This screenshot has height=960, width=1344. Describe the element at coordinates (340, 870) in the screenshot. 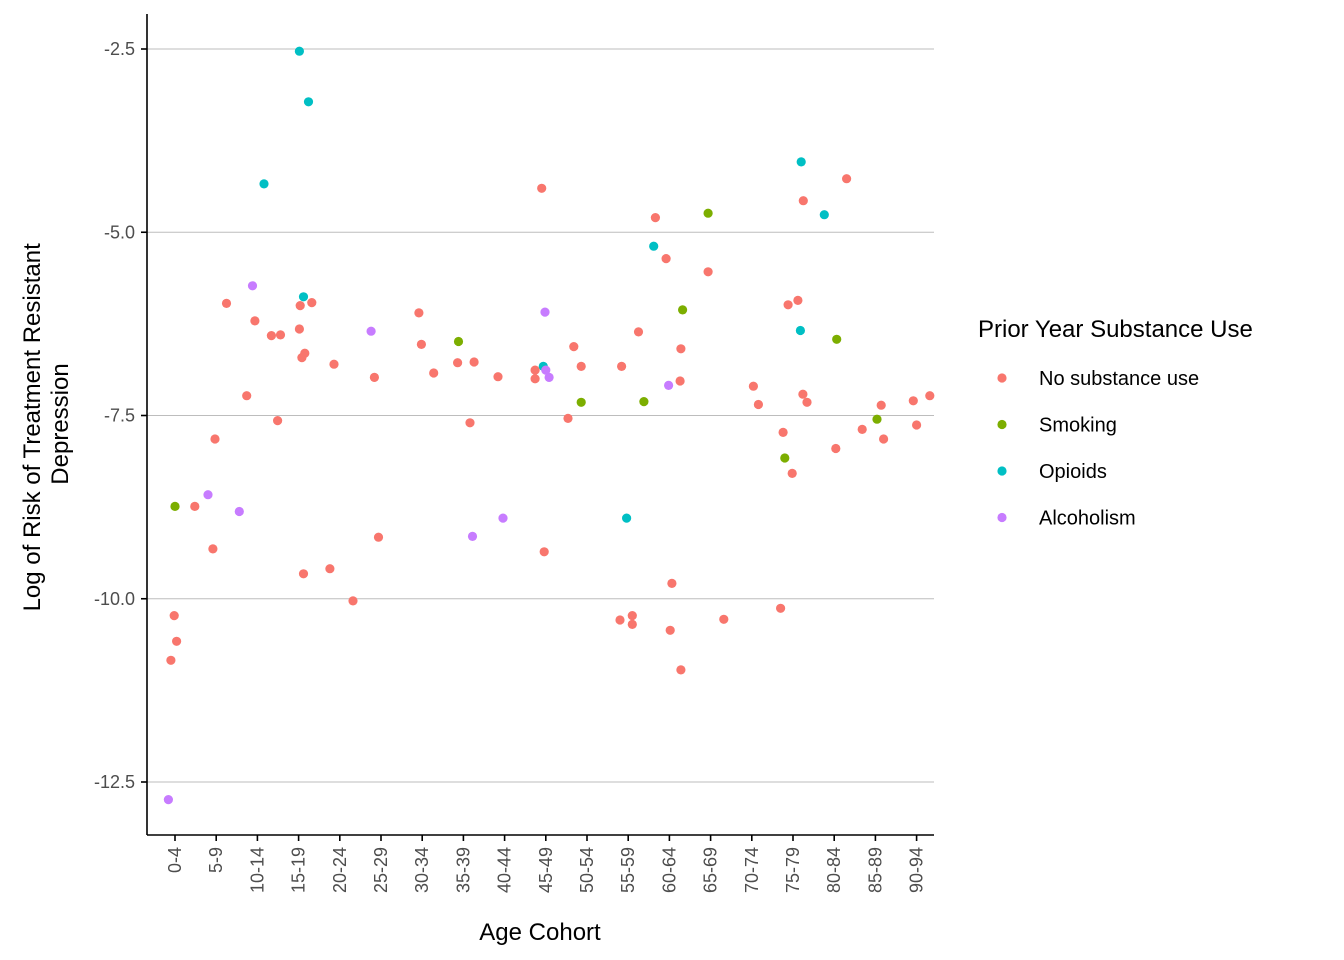

I see `x-tick-label: 20-24` at that location.